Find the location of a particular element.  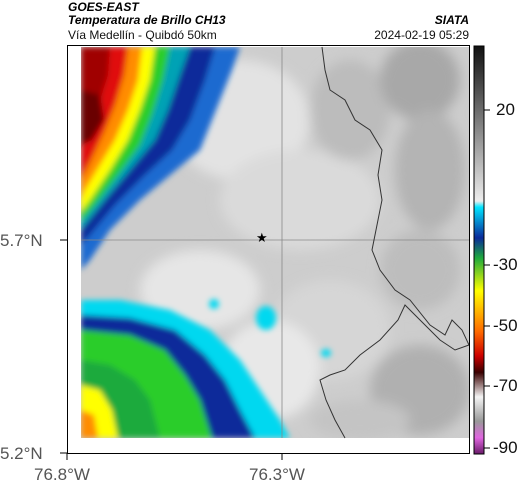

colorbar-tick-minus30: -30 is located at coordinates (505, 264).